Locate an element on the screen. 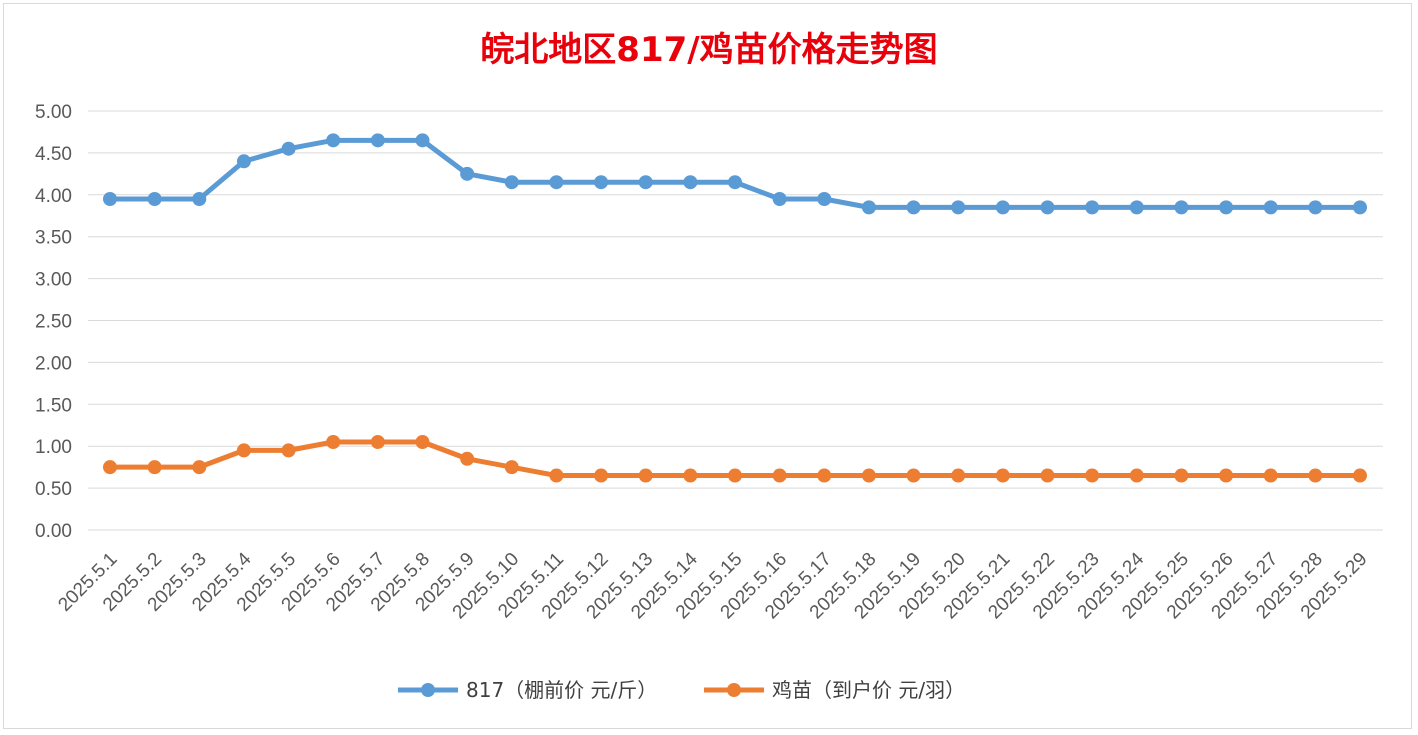 Image resolution: width=1418 pixels, height=735 pixels. y-tick-label: 2.00 is located at coordinates (53, 363).